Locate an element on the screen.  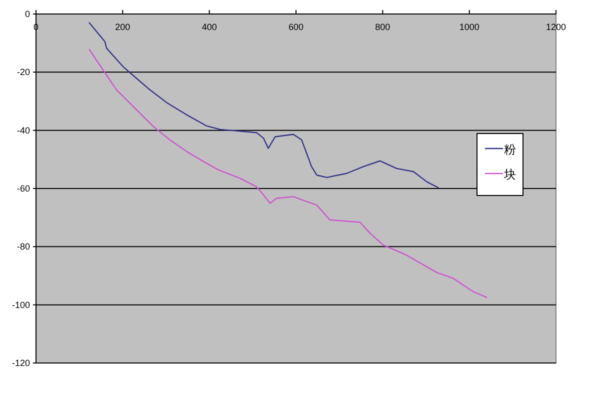
y-tick-label: -40 is located at coordinates (23, 130).